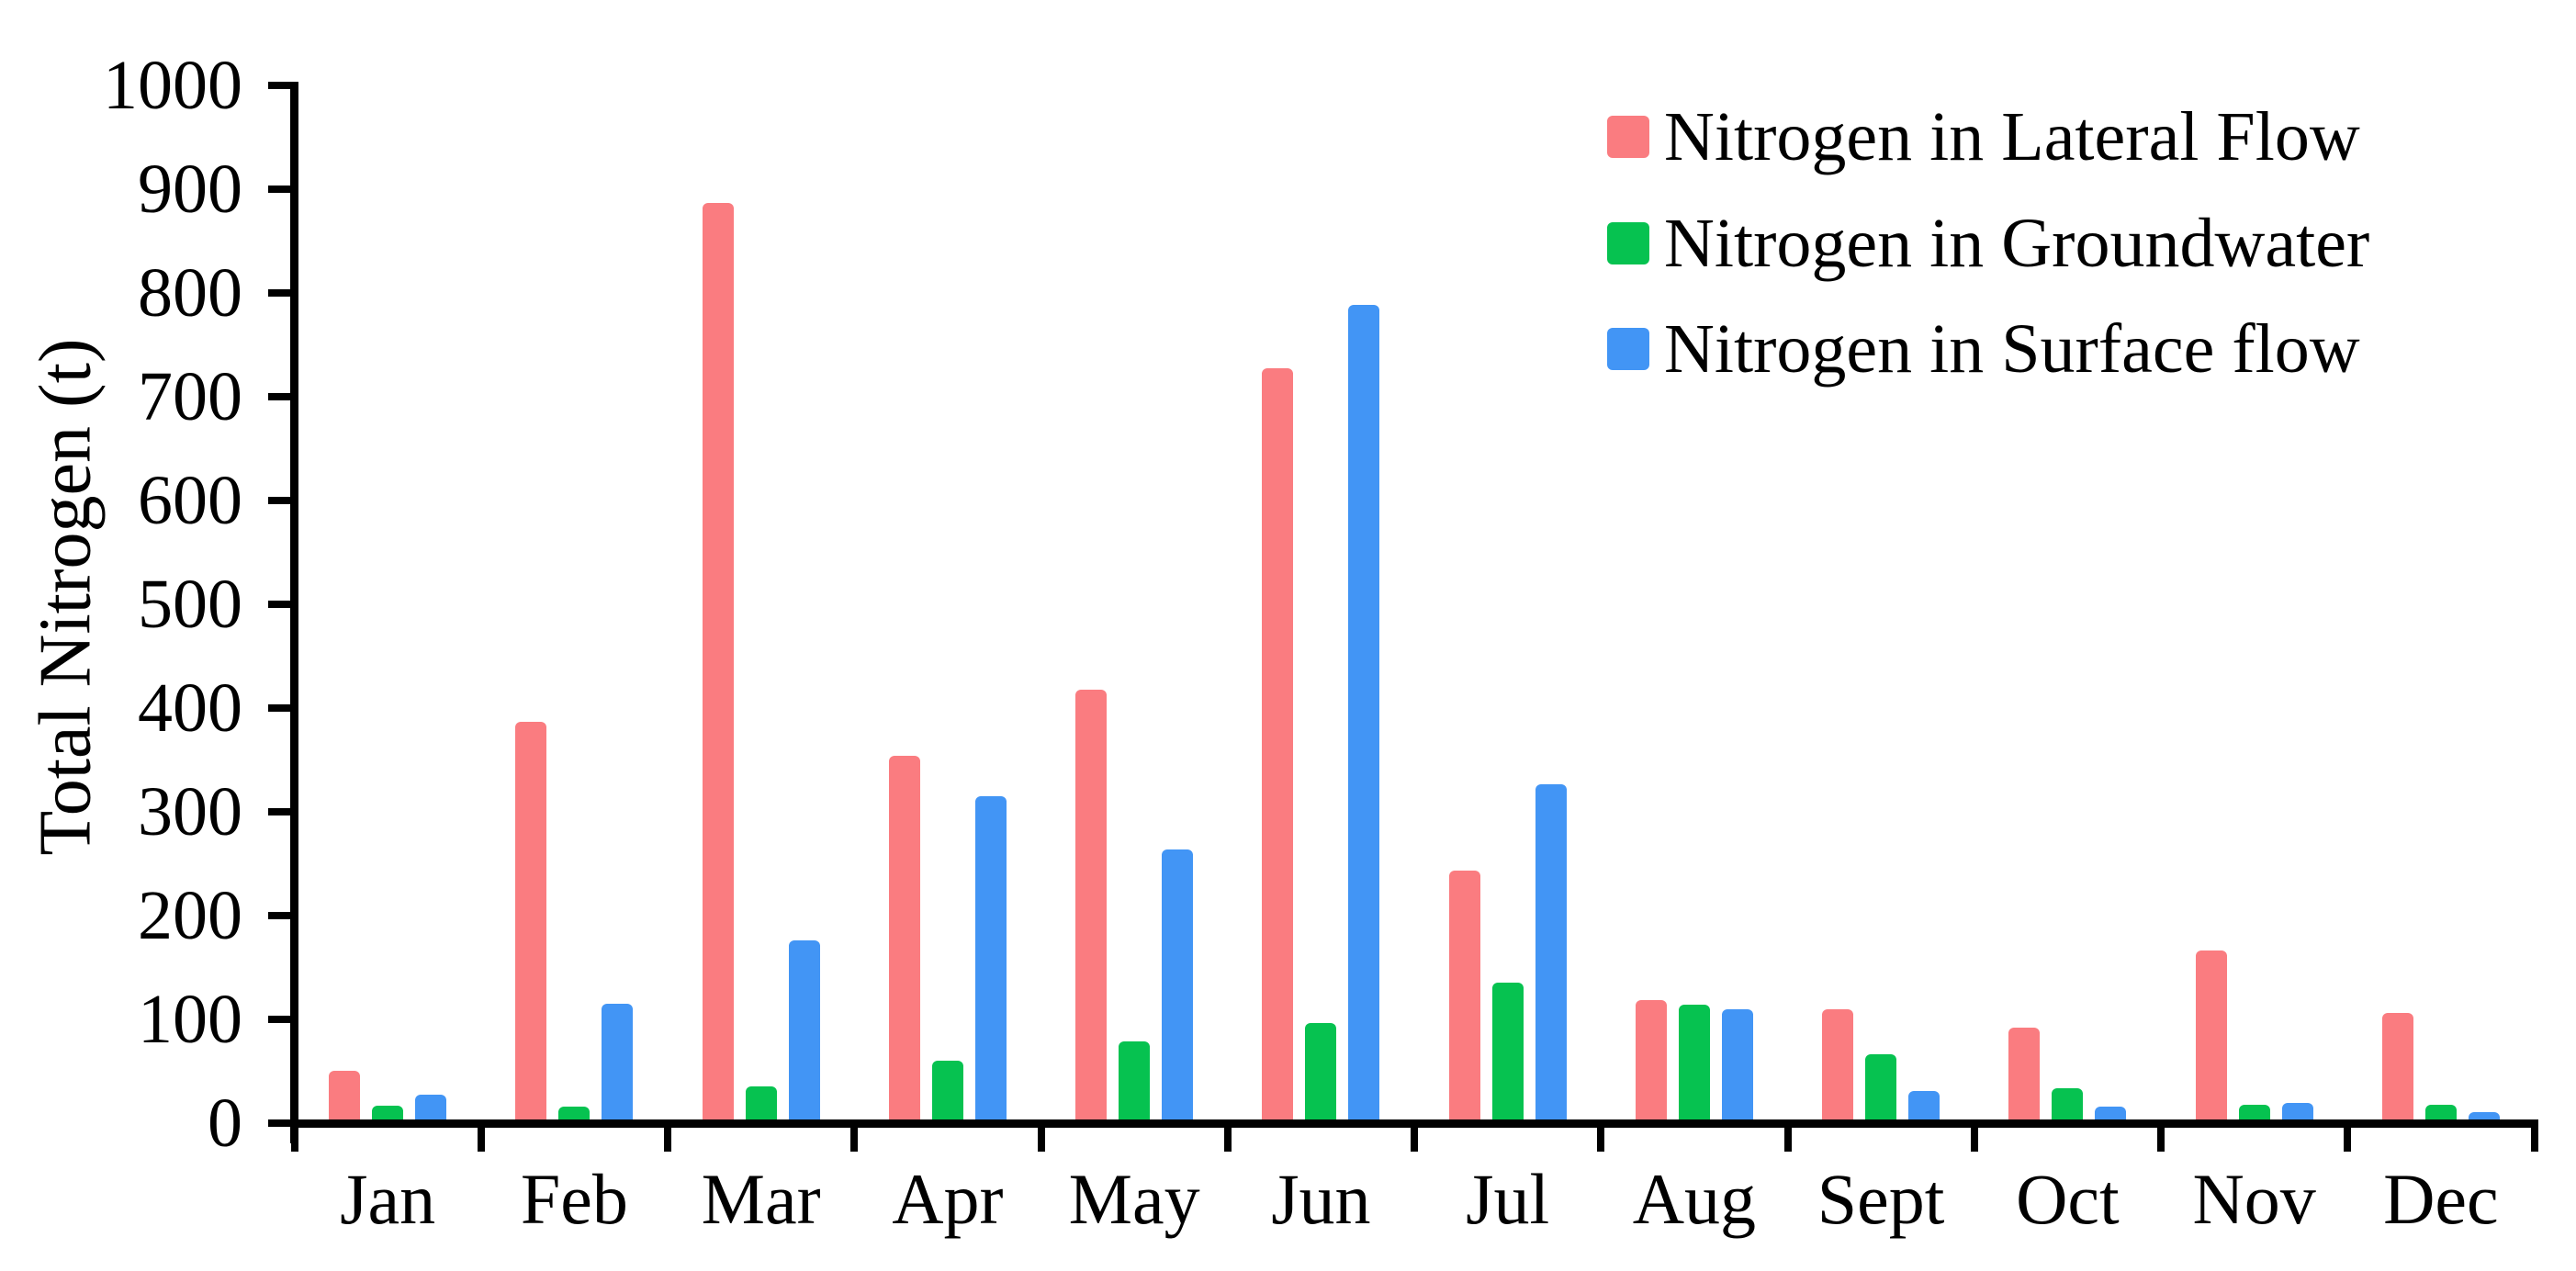 This screenshot has width=2576, height=1271. I want to click on bar-surface-flow-jul, so click(1551, 952).